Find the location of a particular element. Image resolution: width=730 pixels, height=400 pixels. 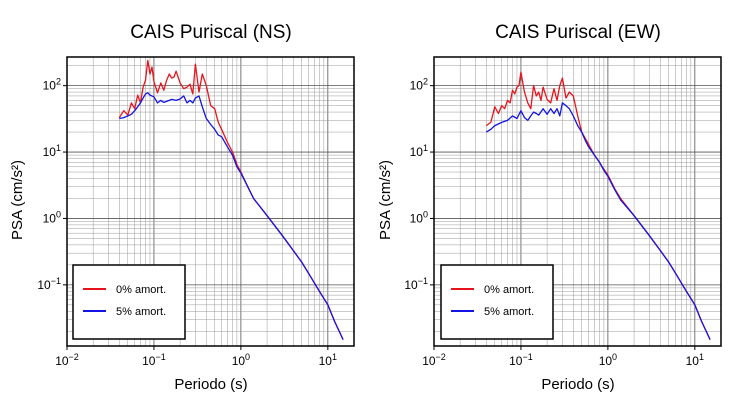

chart-title: CAIS Puriscal (EW) is located at coordinates (578, 32).